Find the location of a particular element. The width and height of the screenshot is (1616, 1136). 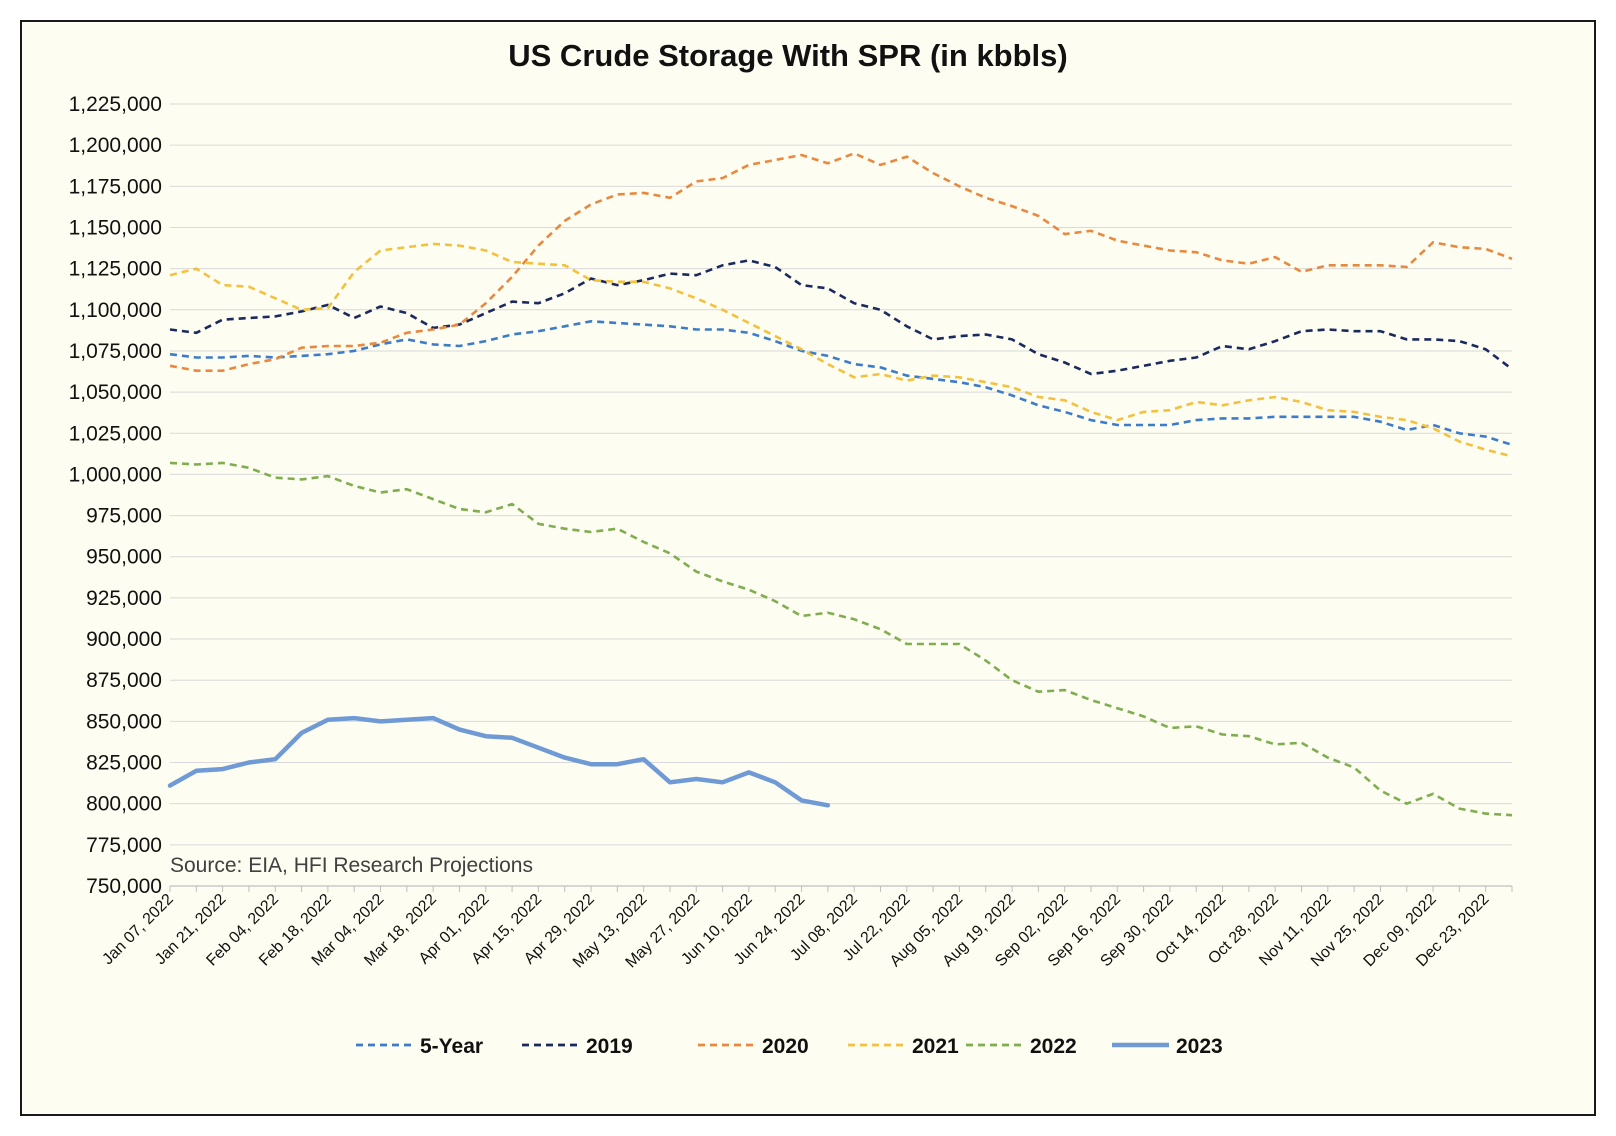

series-line-2023 is located at coordinates (499, 761).